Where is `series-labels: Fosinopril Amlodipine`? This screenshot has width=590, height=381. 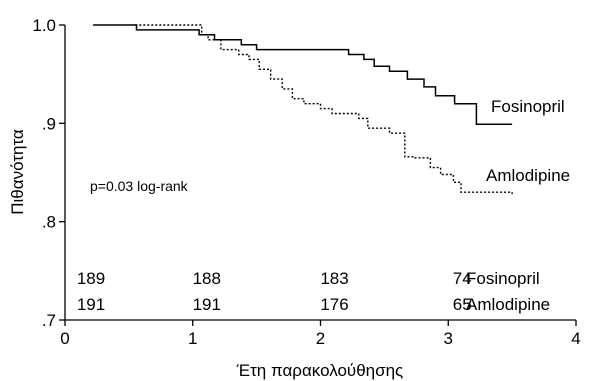
series-labels: Fosinopril Amlodipine is located at coordinates (528, 141).